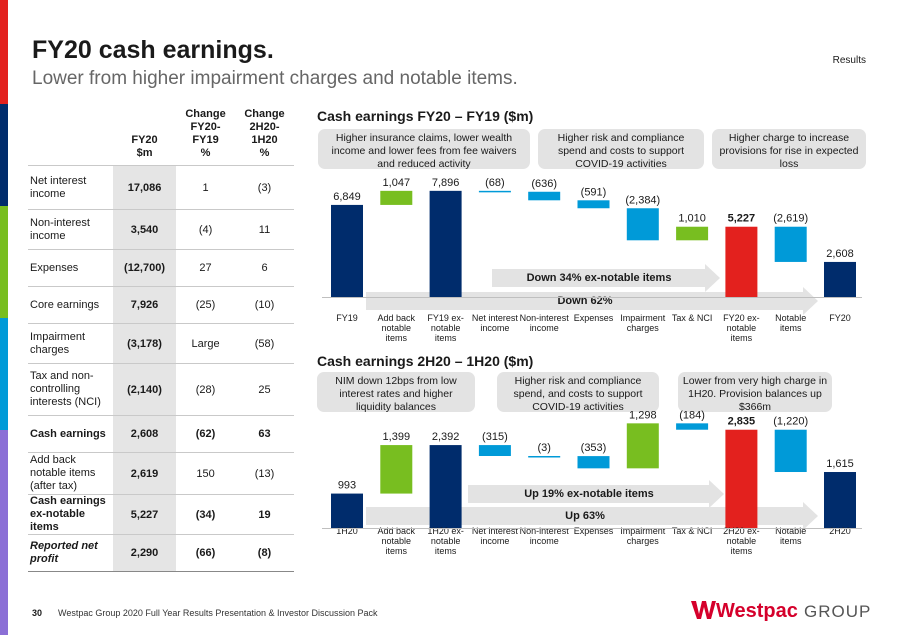 The height and width of the screenshot is (635, 898). I want to click on chart2-data-label-6: 1,298, so click(643, 415).